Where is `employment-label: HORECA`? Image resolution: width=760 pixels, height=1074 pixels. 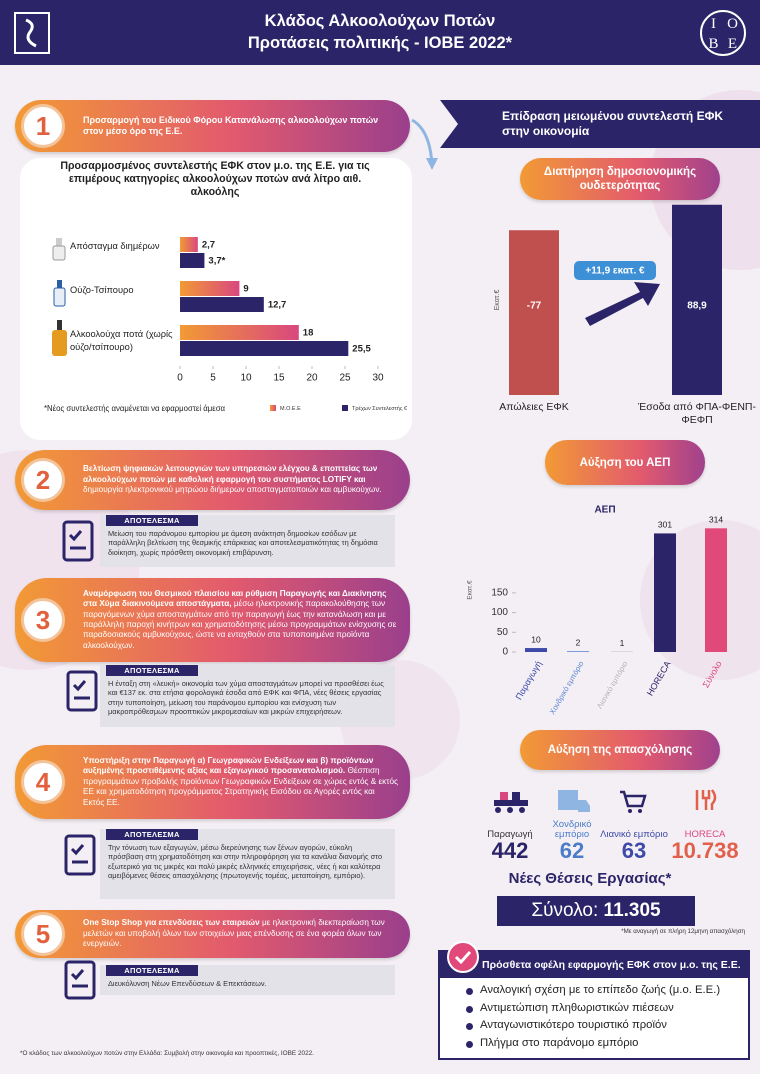
employment-label: HORECA is located at coordinates (705, 834).